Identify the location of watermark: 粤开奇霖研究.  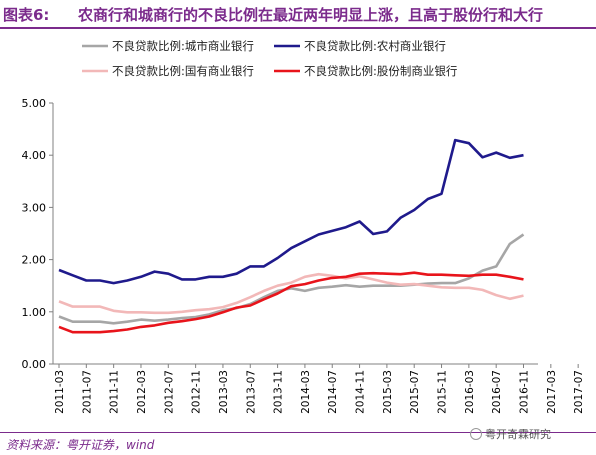
(510, 434).